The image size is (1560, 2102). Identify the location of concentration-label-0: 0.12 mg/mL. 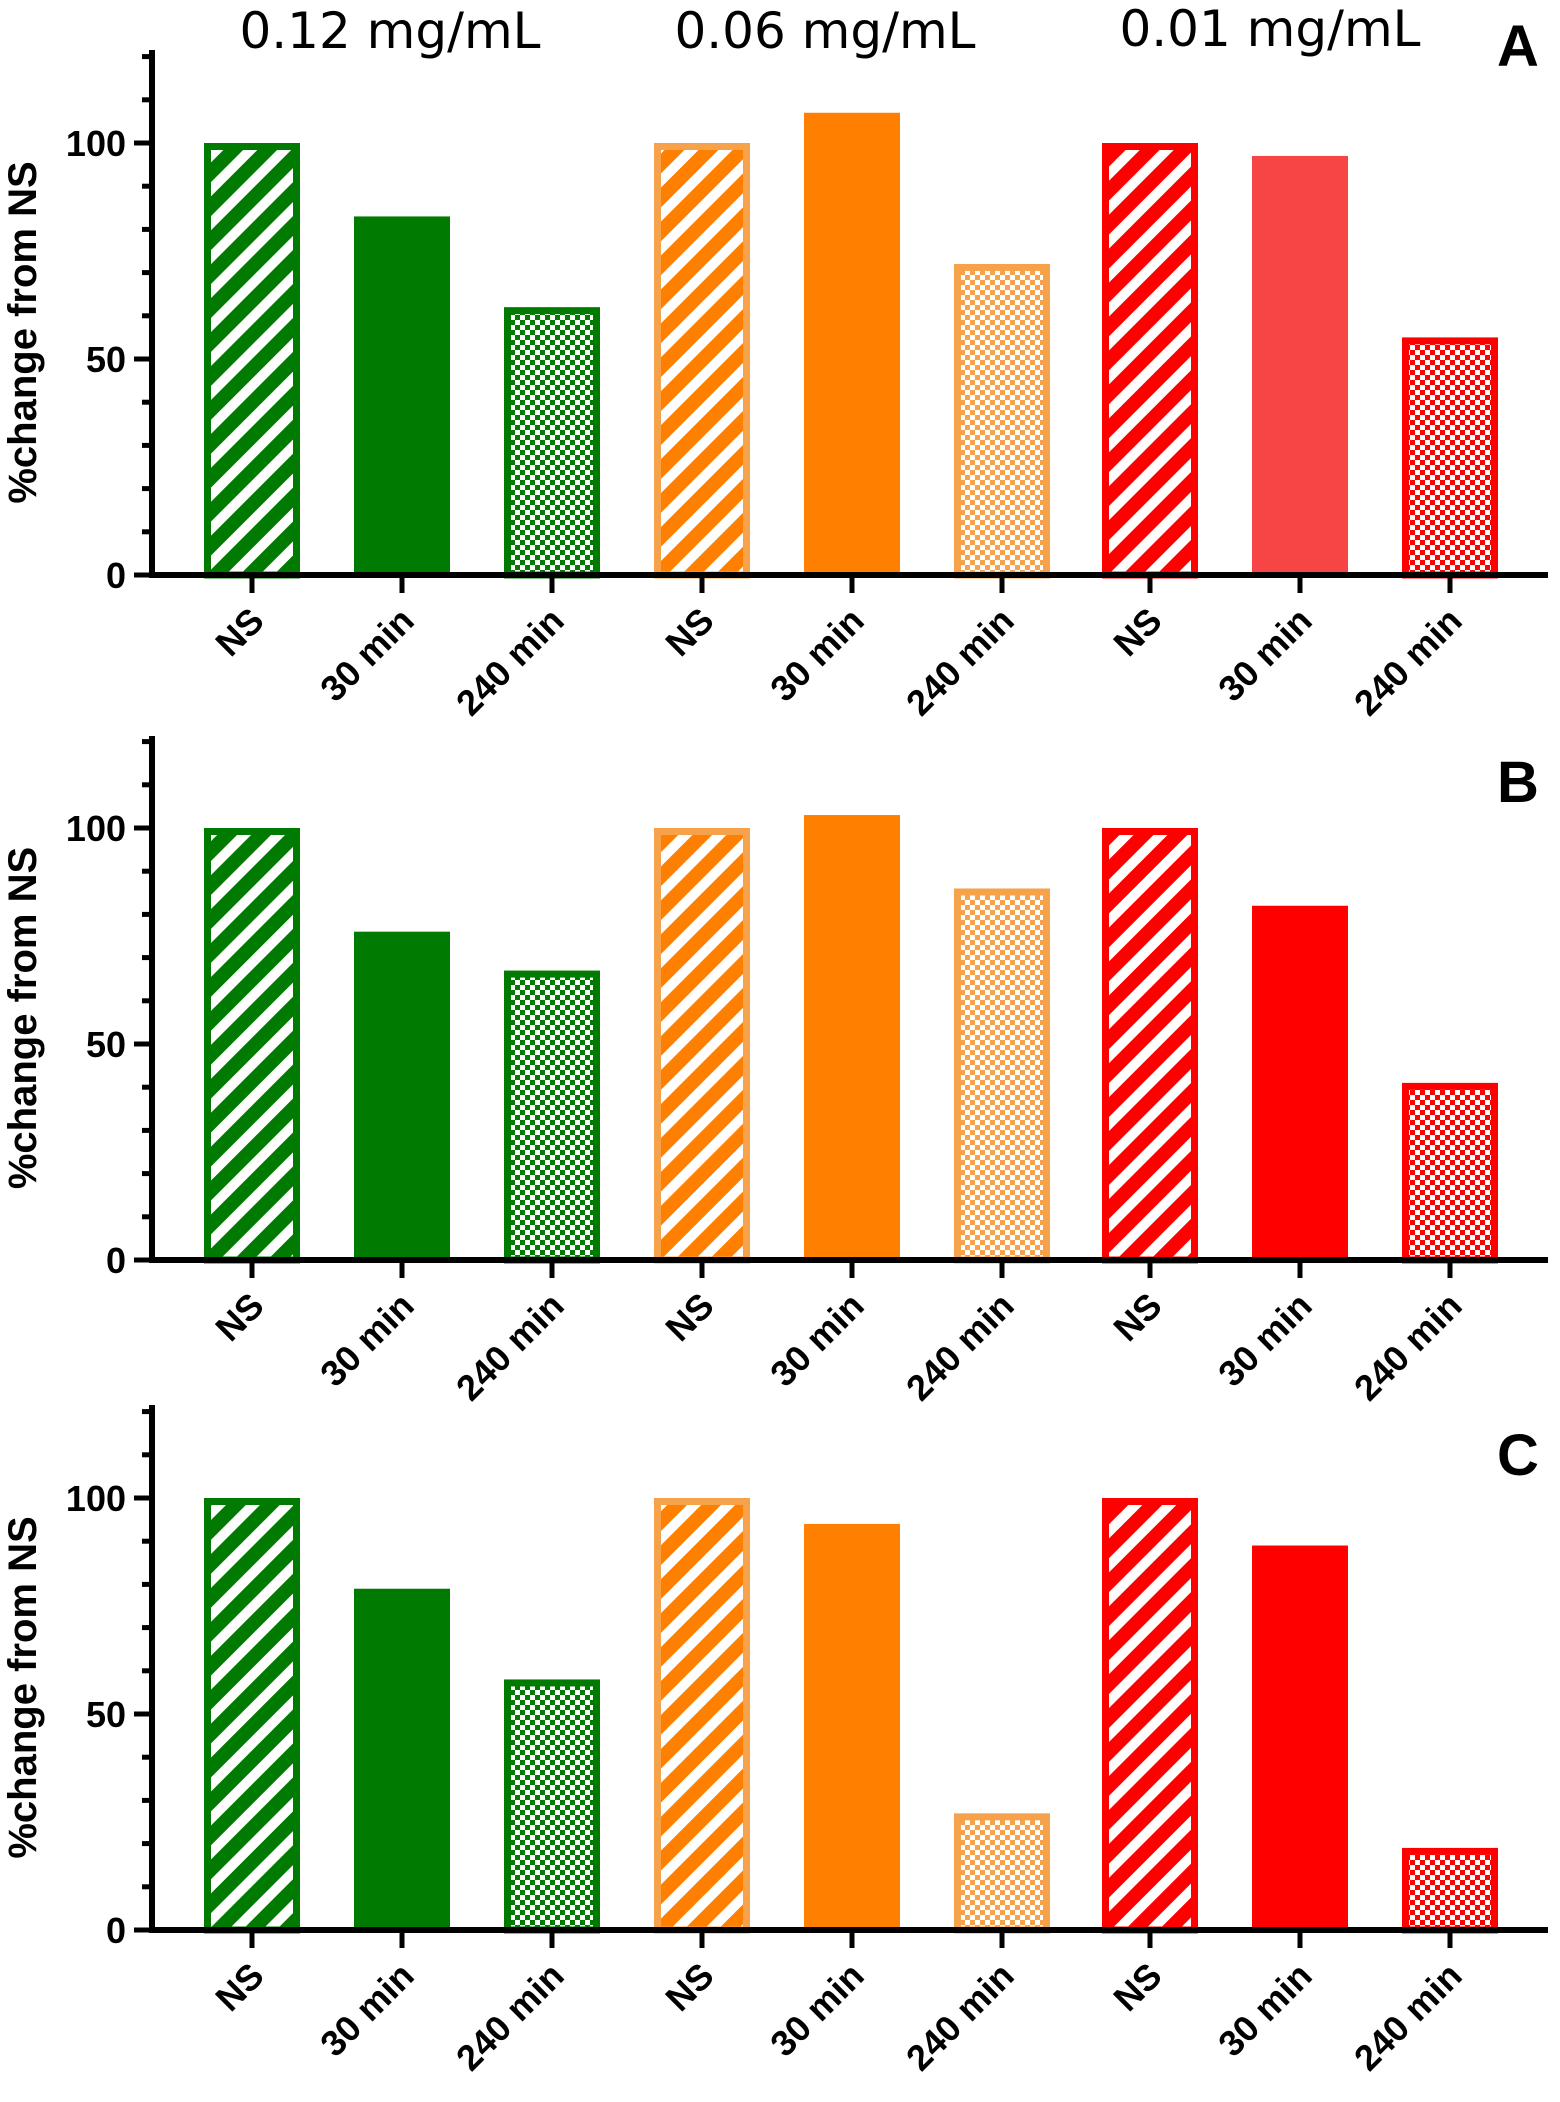
(389, 31).